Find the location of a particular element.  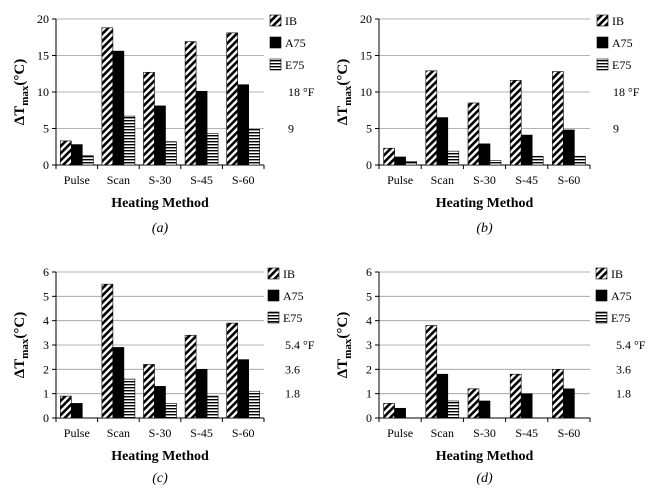

y-tick-label: 1 is located at coordinates (46, 394).